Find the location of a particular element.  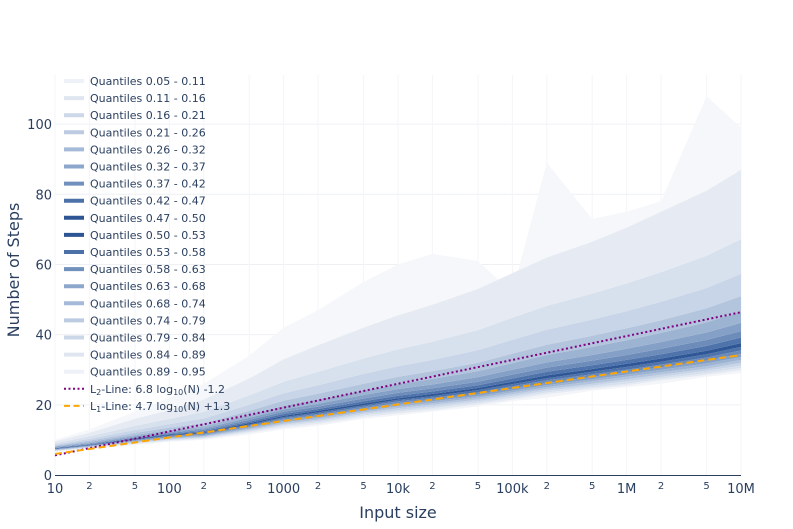

legend-label: Quantiles 0.68 - 0.74 is located at coordinates (148, 303).